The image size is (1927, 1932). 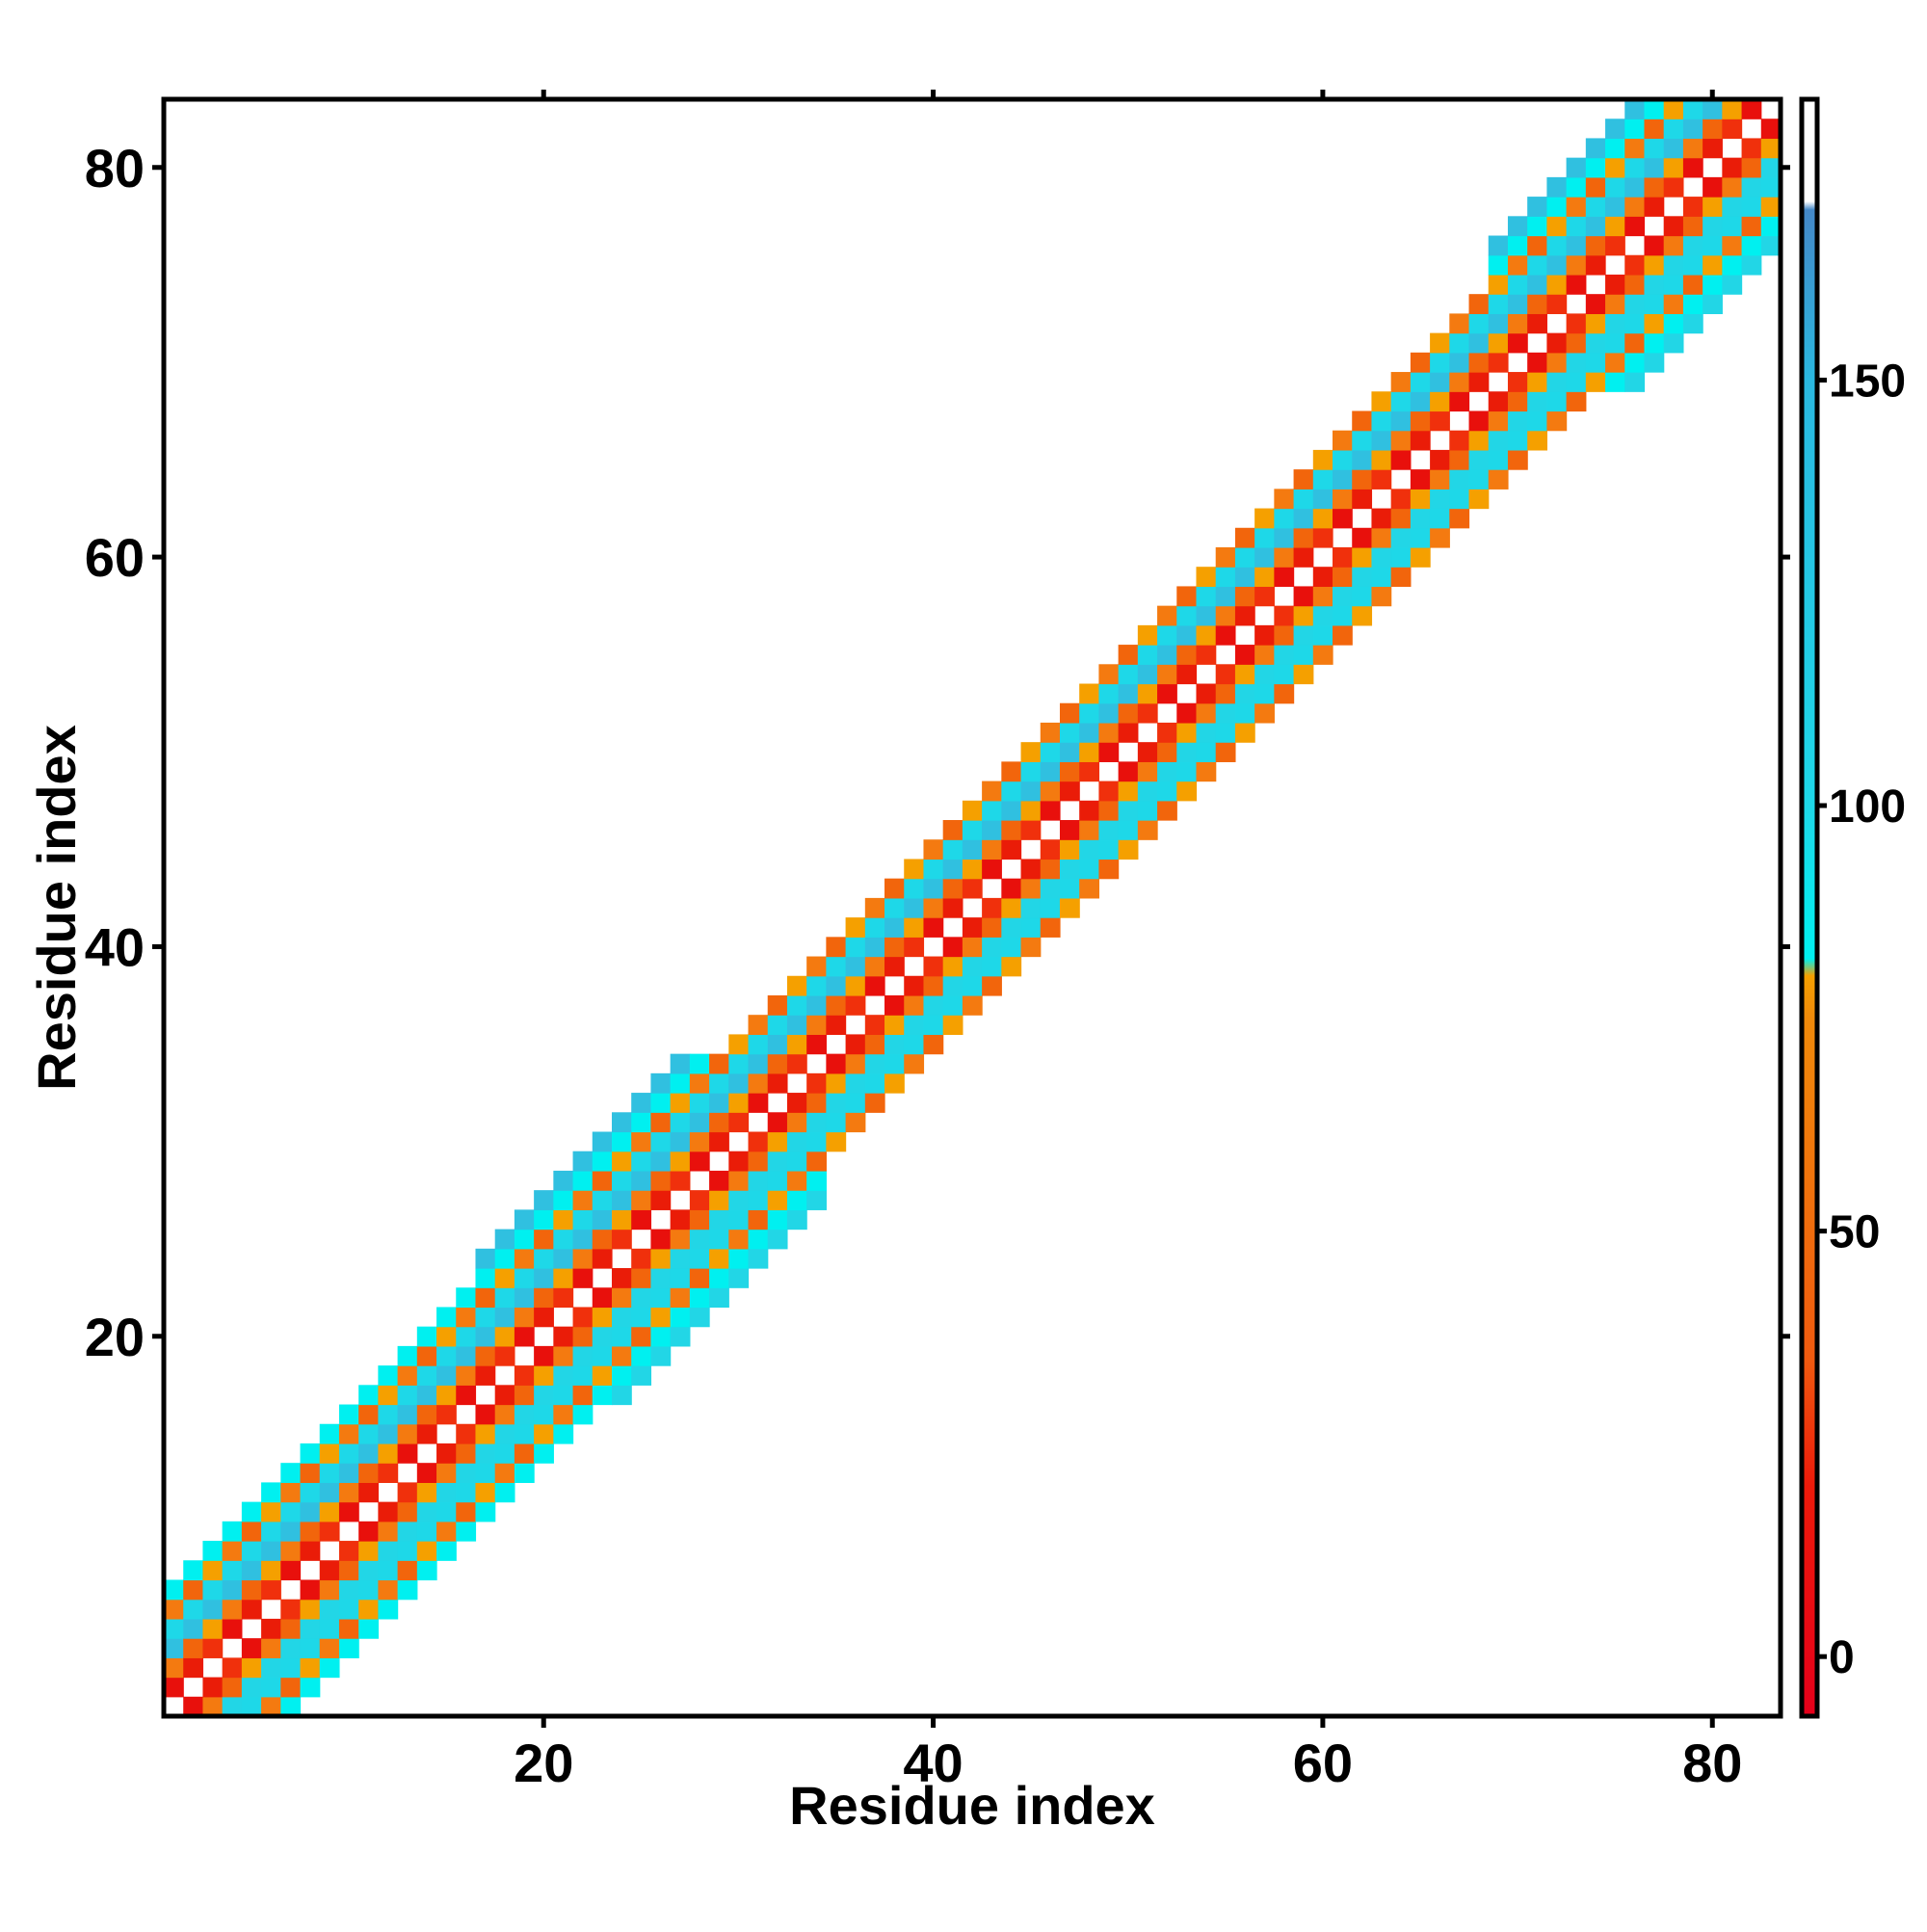 What do you see at coordinates (1842, 1657) in the screenshot?
I see `colorbar-tick-label: 0` at bounding box center [1842, 1657].